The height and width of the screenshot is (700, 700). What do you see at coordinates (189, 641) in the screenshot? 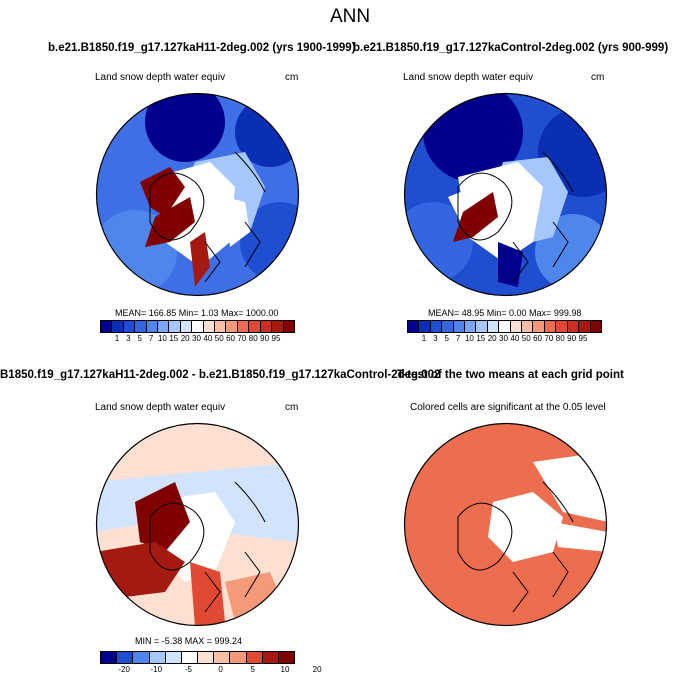
I see `panel-c-stats: MIN = -5.38 MAX = 999.24` at bounding box center [189, 641].